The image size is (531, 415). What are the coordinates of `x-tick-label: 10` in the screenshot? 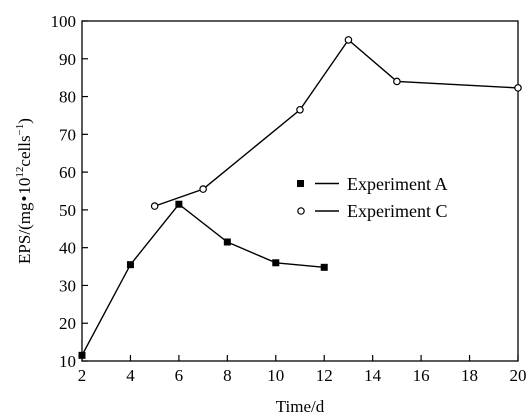 It's located at (275, 375).